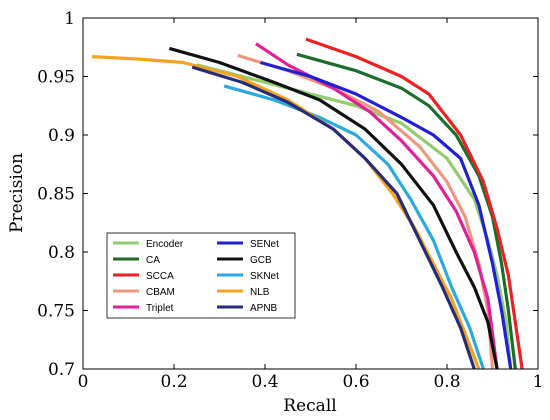  I want to click on y-axis-label: Precision, so click(17, 193).